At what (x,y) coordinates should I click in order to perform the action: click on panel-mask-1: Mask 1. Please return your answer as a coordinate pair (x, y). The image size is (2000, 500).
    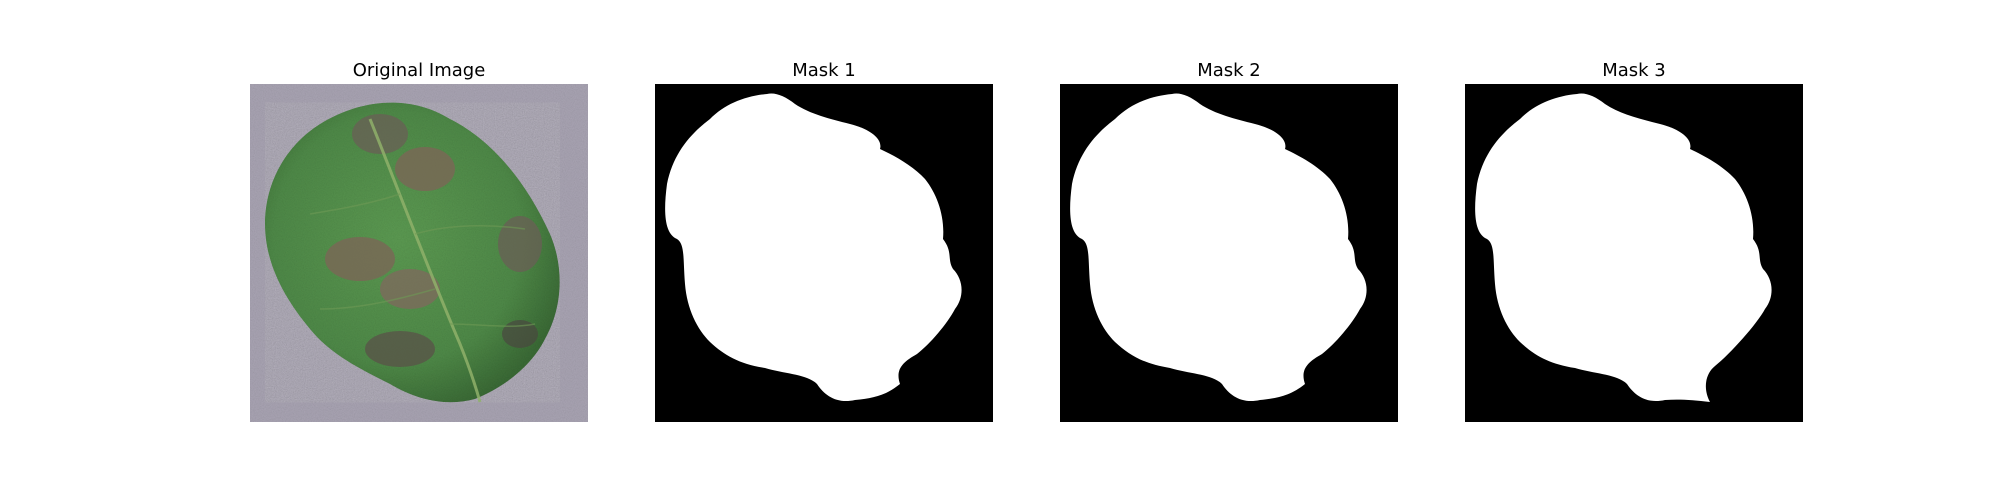
    Looking at the image, I should click on (824, 240).